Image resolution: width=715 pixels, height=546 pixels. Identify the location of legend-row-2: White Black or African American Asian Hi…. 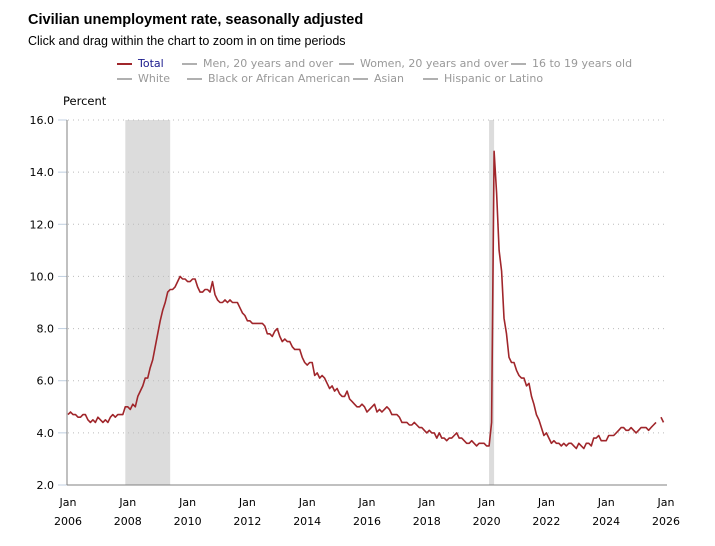
(397, 79).